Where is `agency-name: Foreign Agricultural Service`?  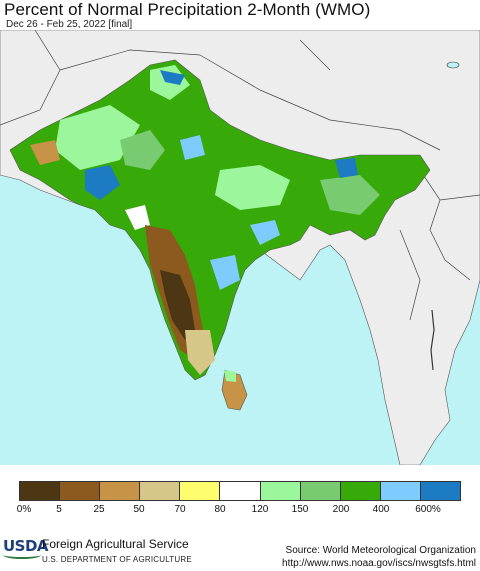
agency-name: Foreign Agricultural Service is located at coordinates (115, 544).